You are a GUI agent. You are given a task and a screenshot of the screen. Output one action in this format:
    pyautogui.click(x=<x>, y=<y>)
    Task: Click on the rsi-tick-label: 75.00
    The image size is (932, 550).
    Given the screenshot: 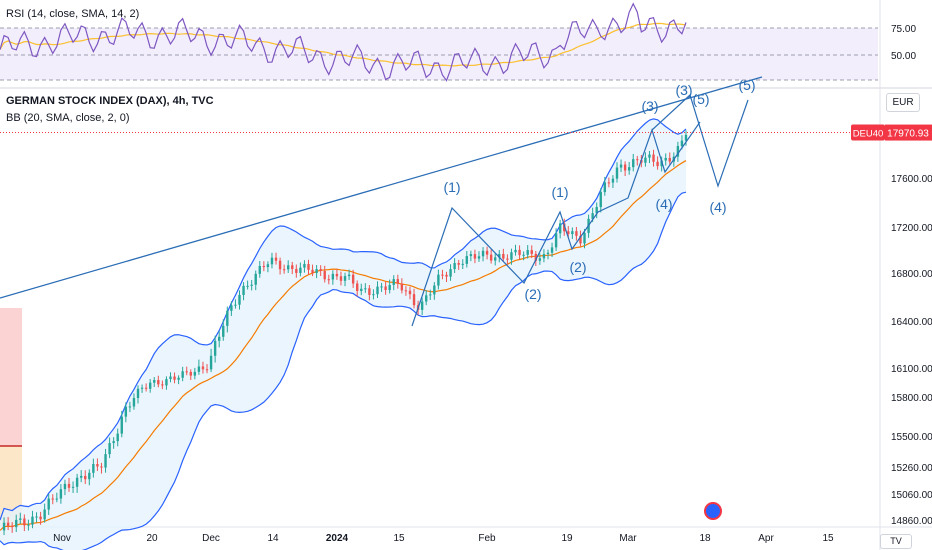 What is the action you would take?
    pyautogui.click(x=903, y=29)
    